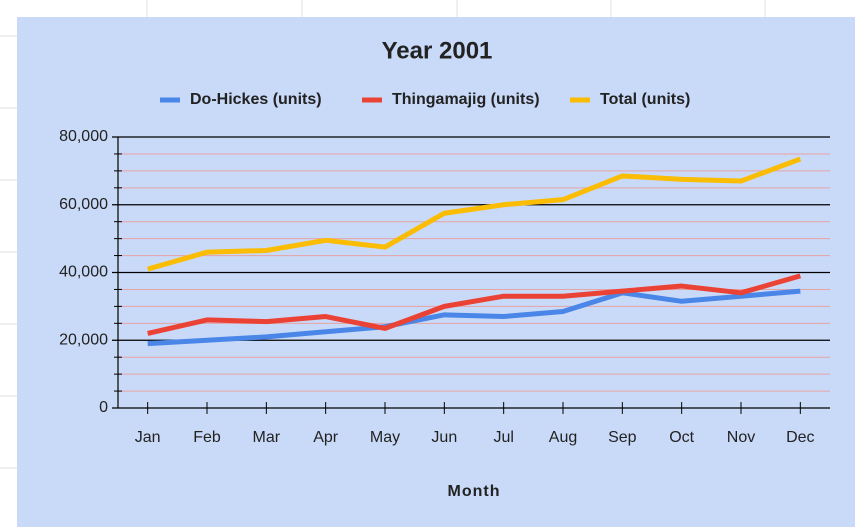  Describe the element at coordinates (207, 437) in the screenshot. I see `x-tick-label: Feb` at that location.